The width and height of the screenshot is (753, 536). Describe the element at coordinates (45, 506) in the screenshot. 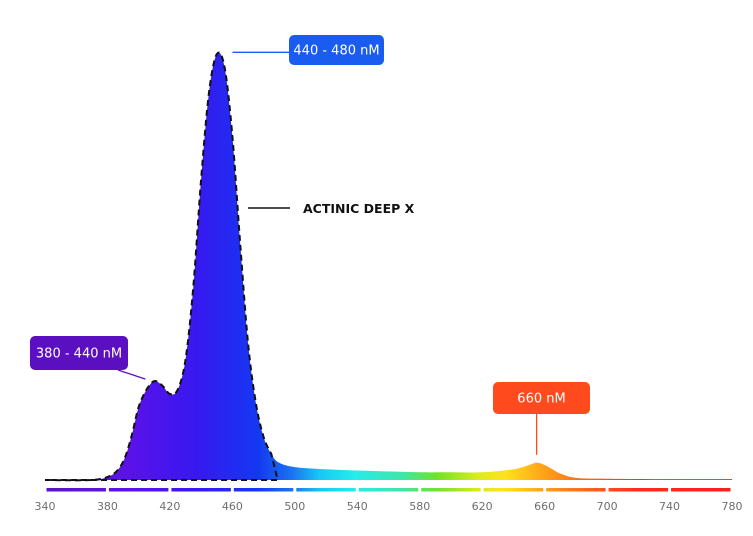

I see `x-tick-label: 340` at that location.